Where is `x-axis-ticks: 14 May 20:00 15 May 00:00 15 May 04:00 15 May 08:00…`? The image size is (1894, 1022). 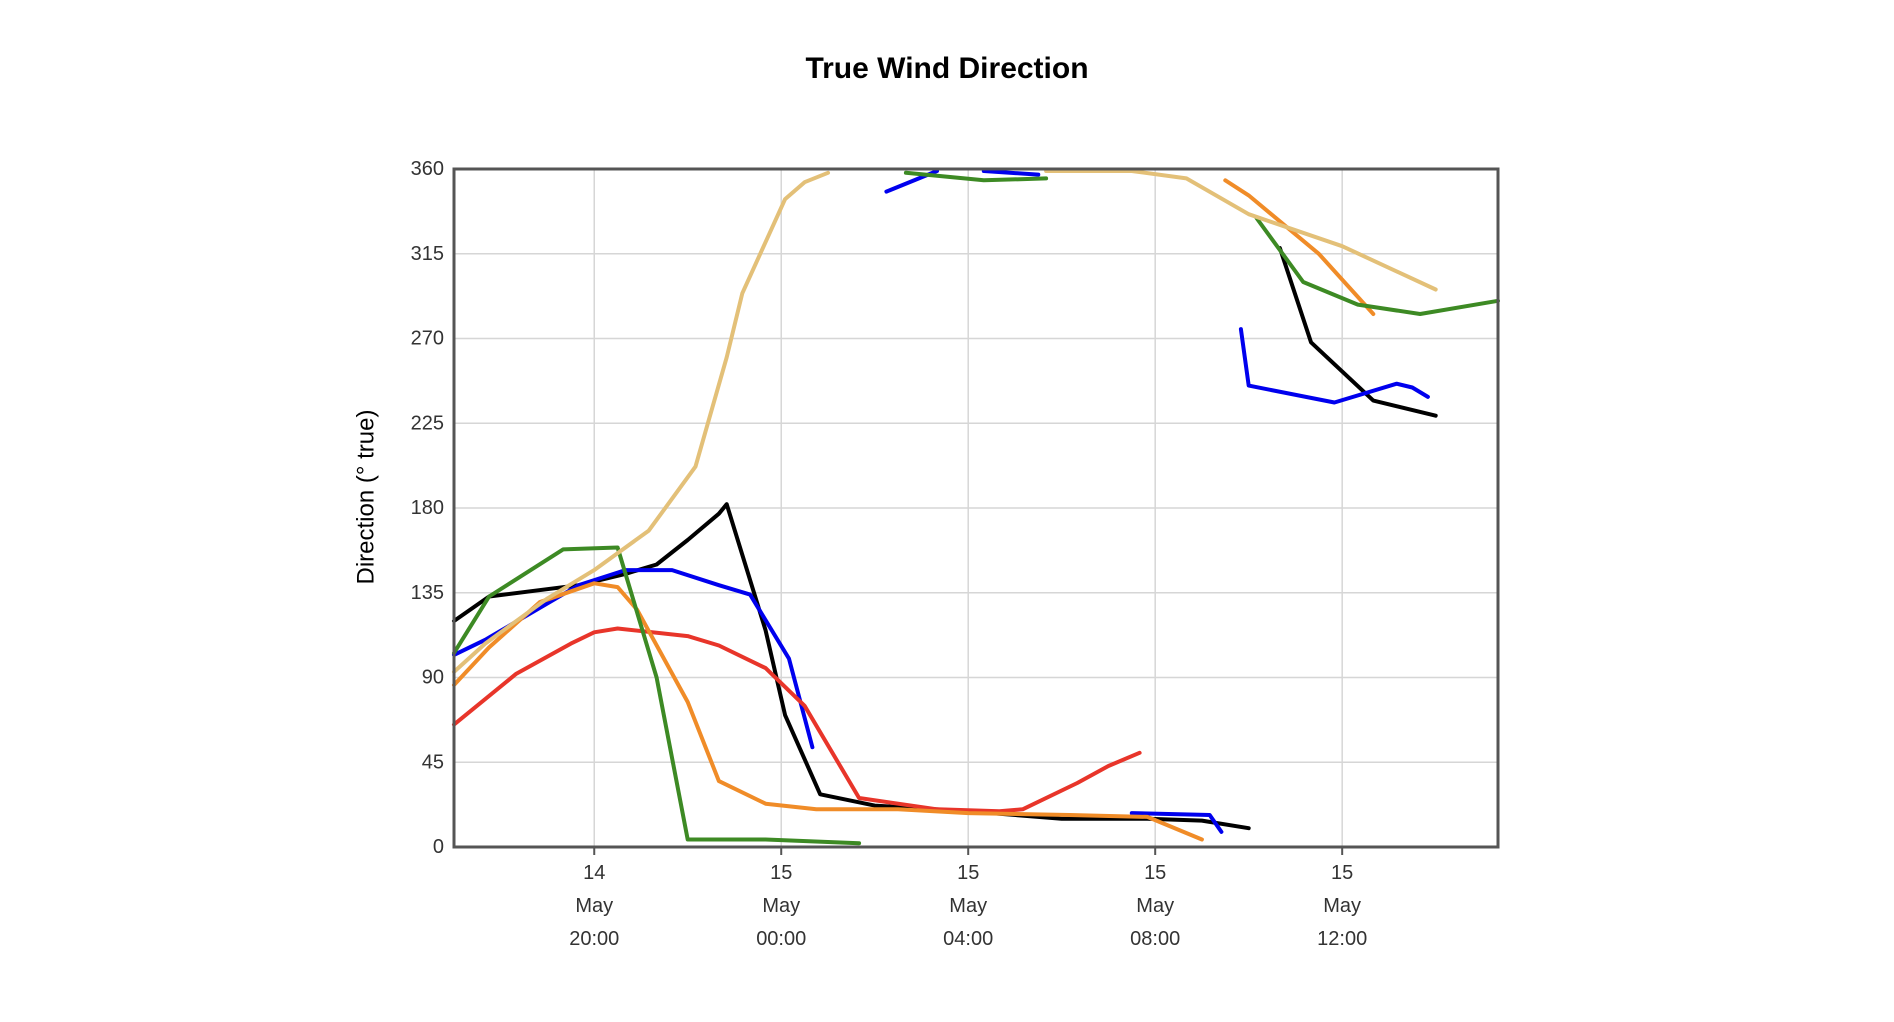 x-axis-ticks: 14 May 20:00 15 May 00:00 15 May 04:00 15 May 08:00… is located at coordinates (968, 898).